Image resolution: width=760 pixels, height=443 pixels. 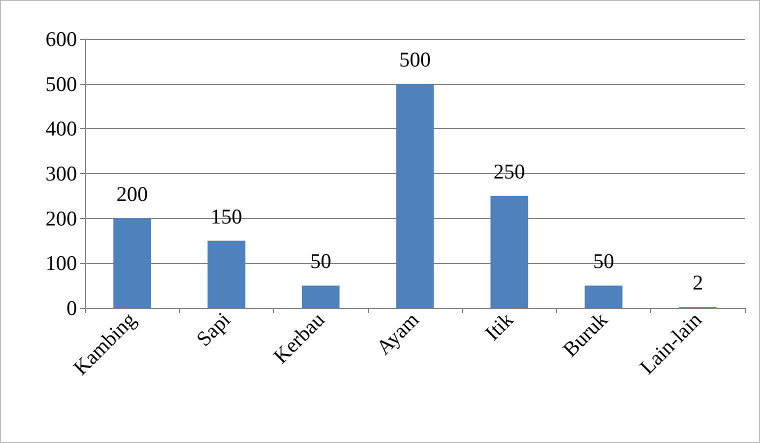 What do you see at coordinates (510, 171) in the screenshot?
I see `data-label: 250` at bounding box center [510, 171].